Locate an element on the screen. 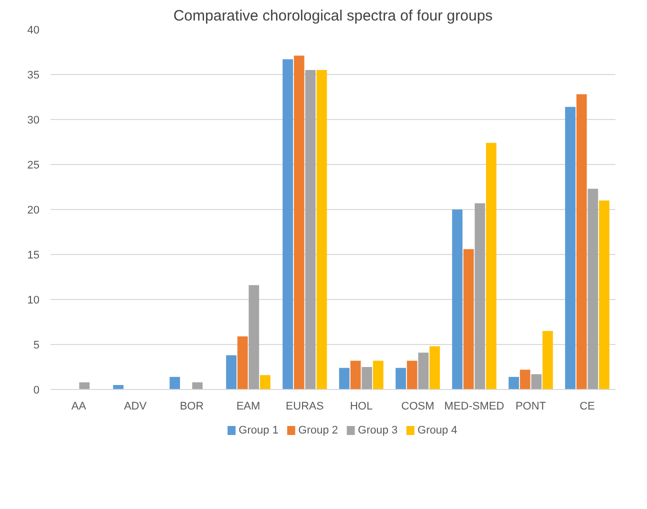 The image size is (647, 509). x-tick-label: BOR is located at coordinates (192, 406).